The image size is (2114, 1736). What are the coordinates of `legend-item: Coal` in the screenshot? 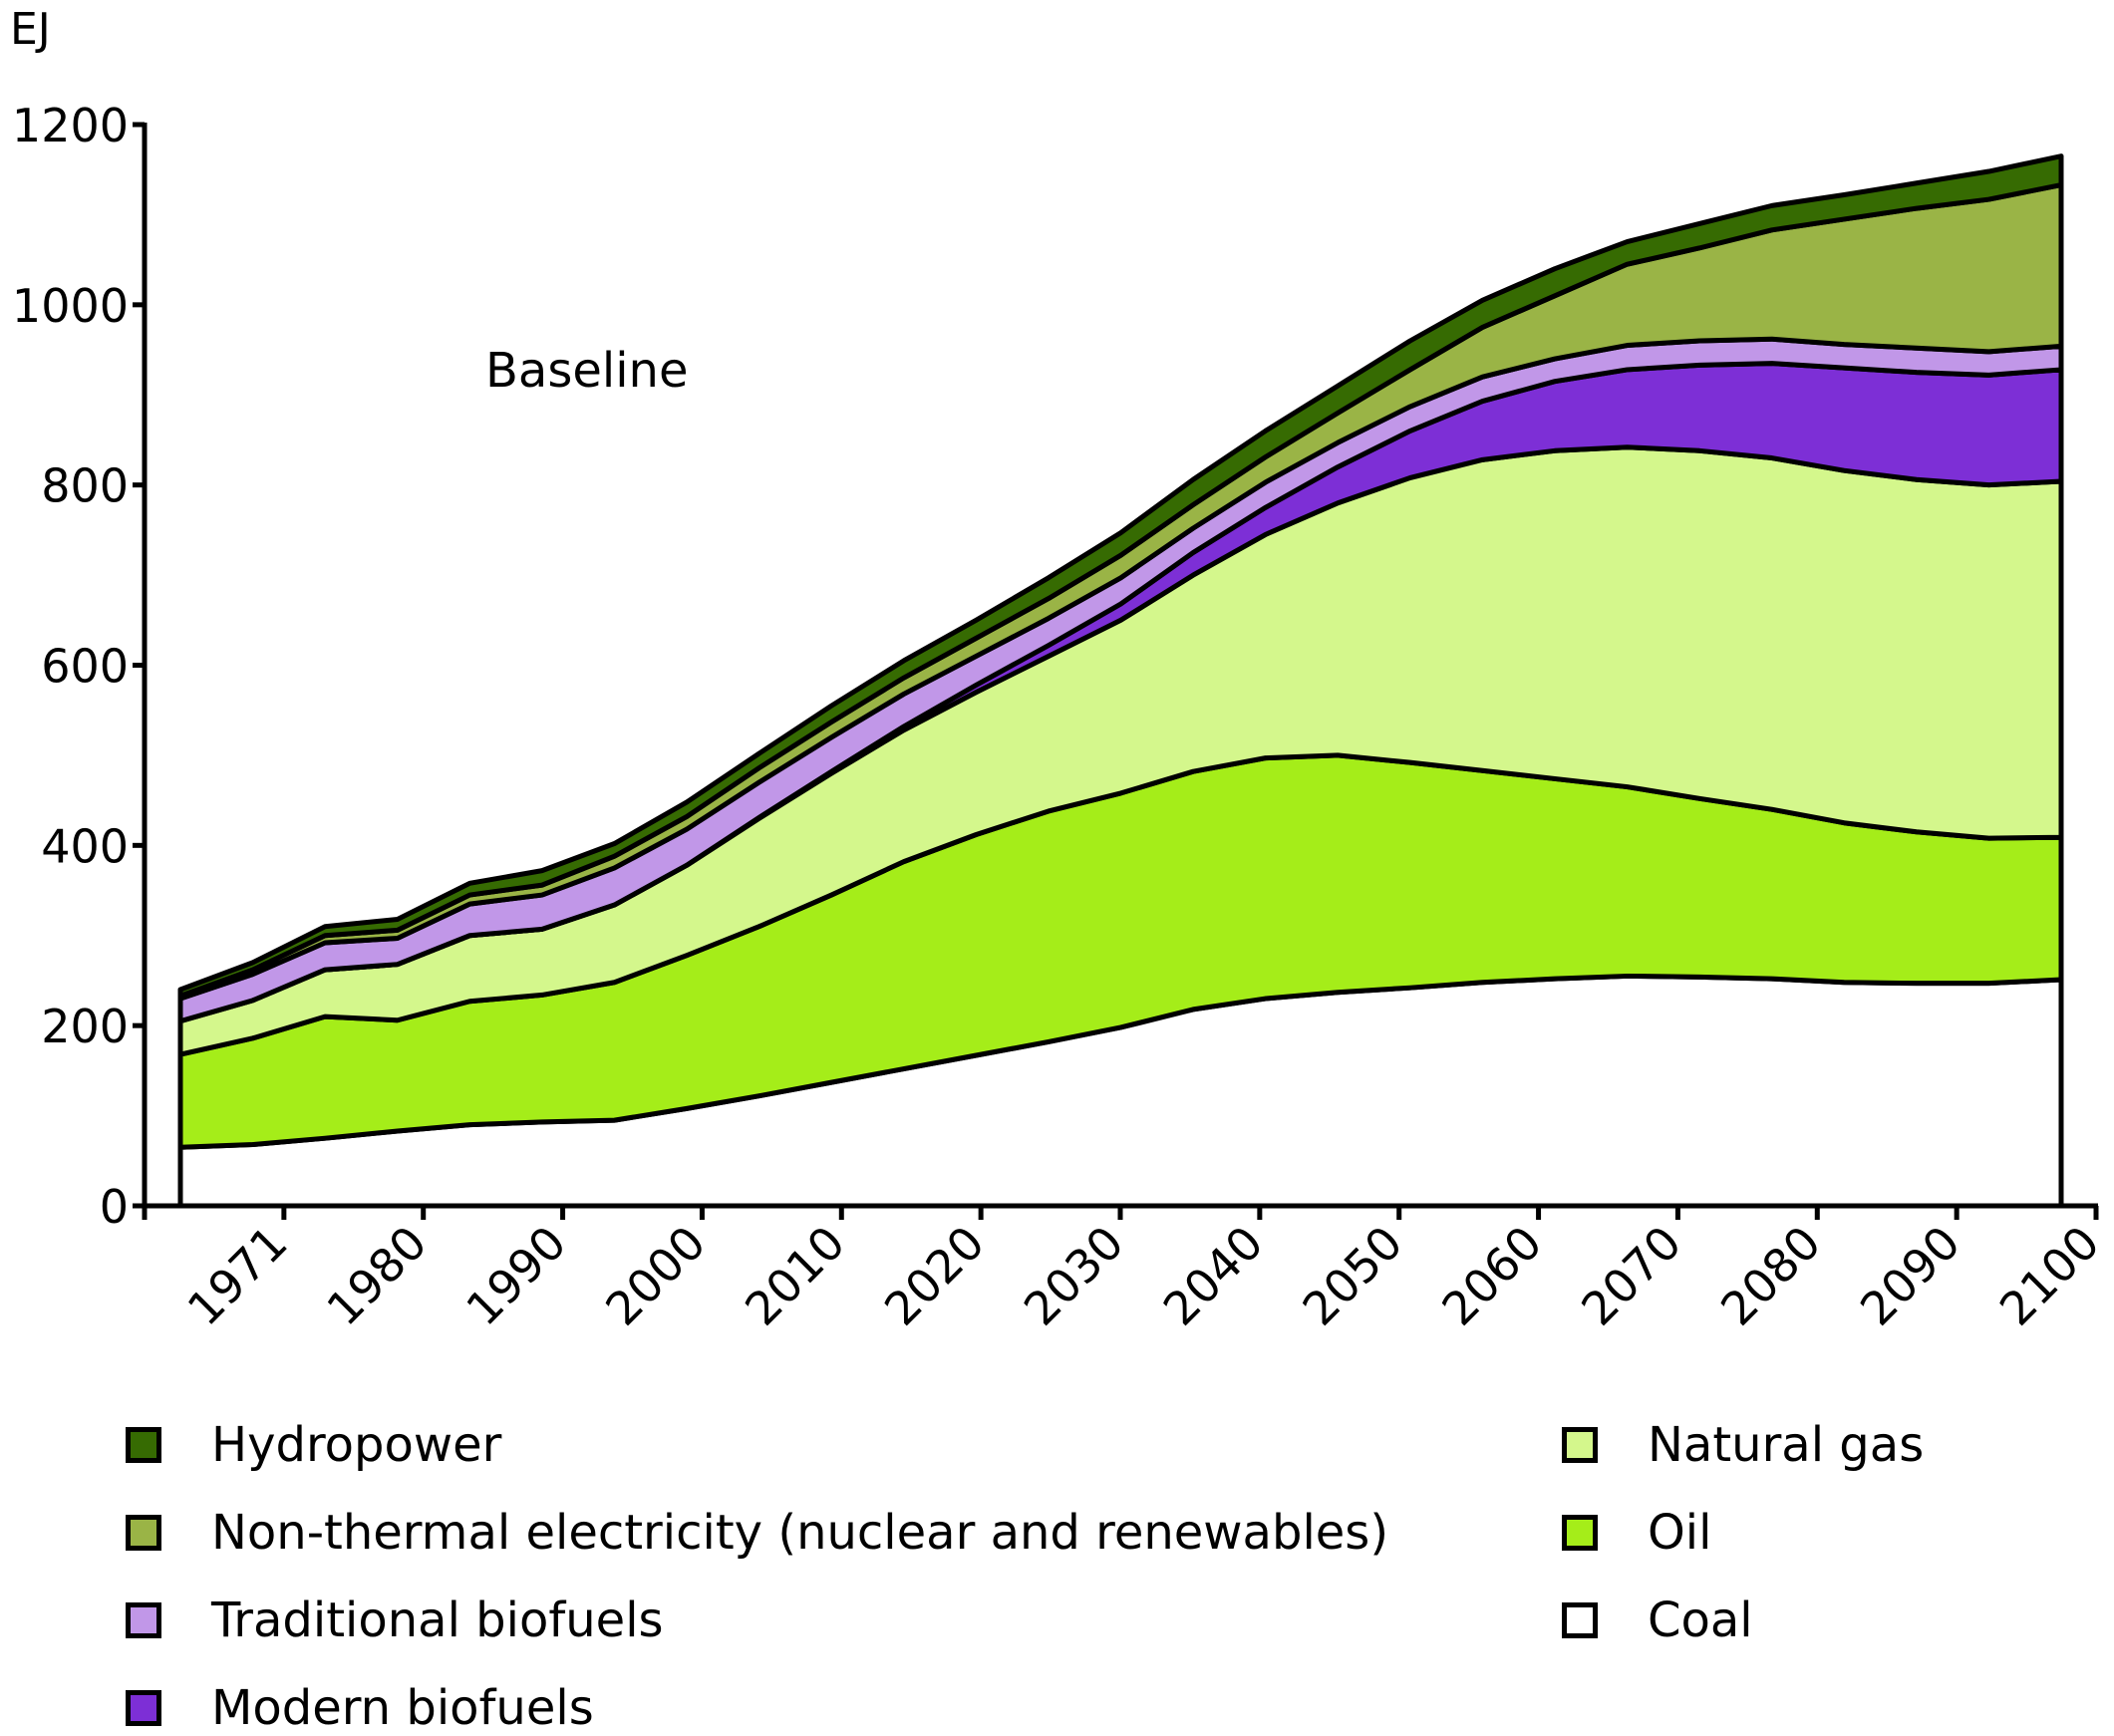 It's located at (1657, 1620).